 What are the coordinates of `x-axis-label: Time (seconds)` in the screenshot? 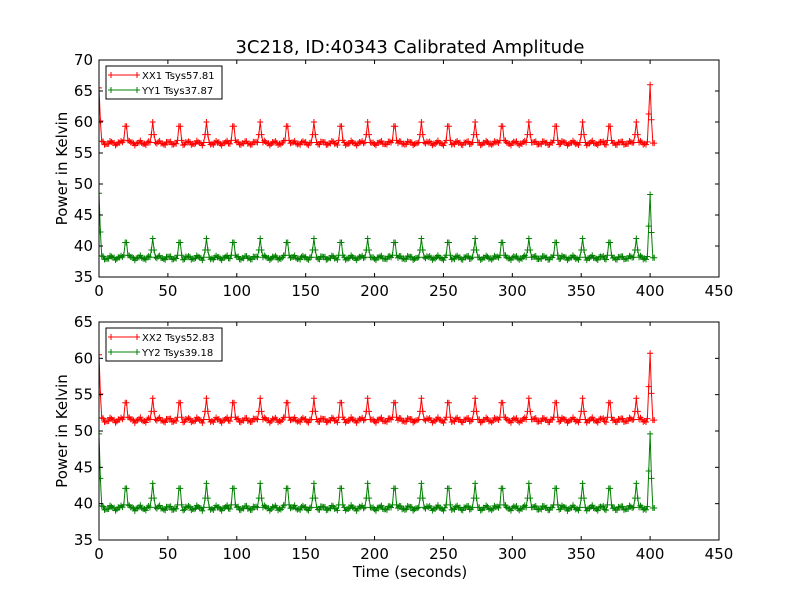 It's located at (410, 572).